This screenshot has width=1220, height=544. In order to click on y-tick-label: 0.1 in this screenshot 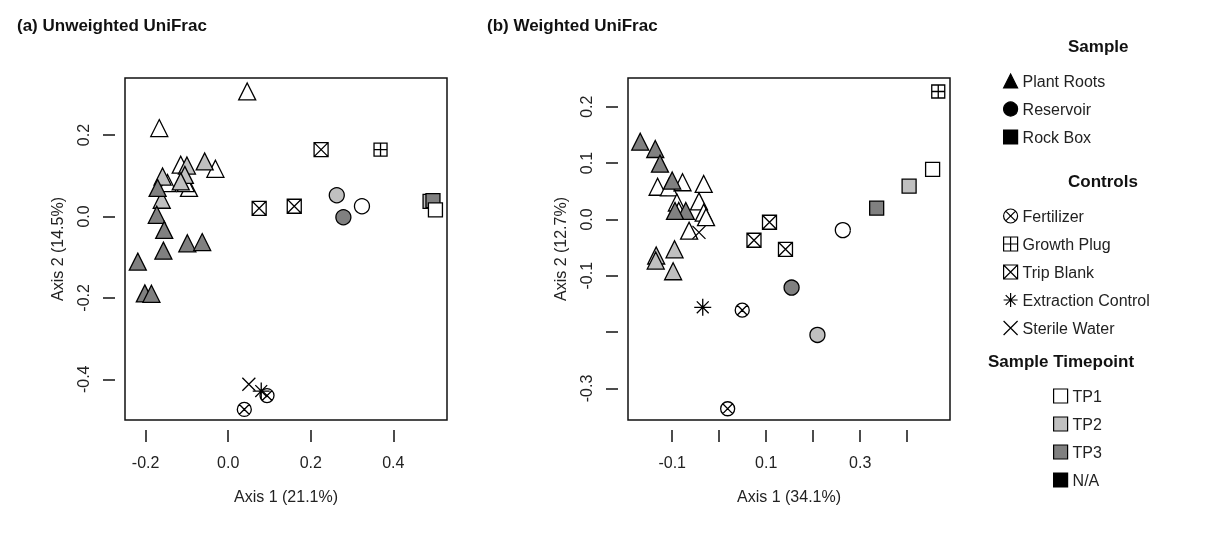, I will do `click(586, 163)`.